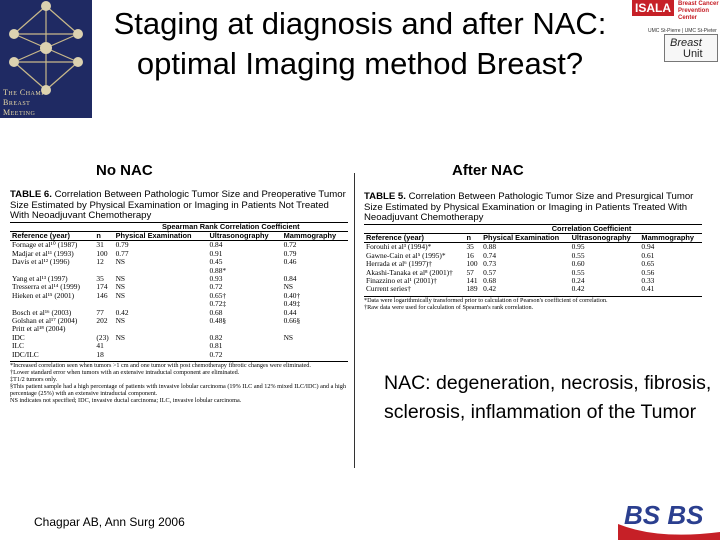  What do you see at coordinates (406, 255) in the screenshot?
I see `table-cell: Gawne-Cain et al⁵ (1995)*` at bounding box center [406, 255].